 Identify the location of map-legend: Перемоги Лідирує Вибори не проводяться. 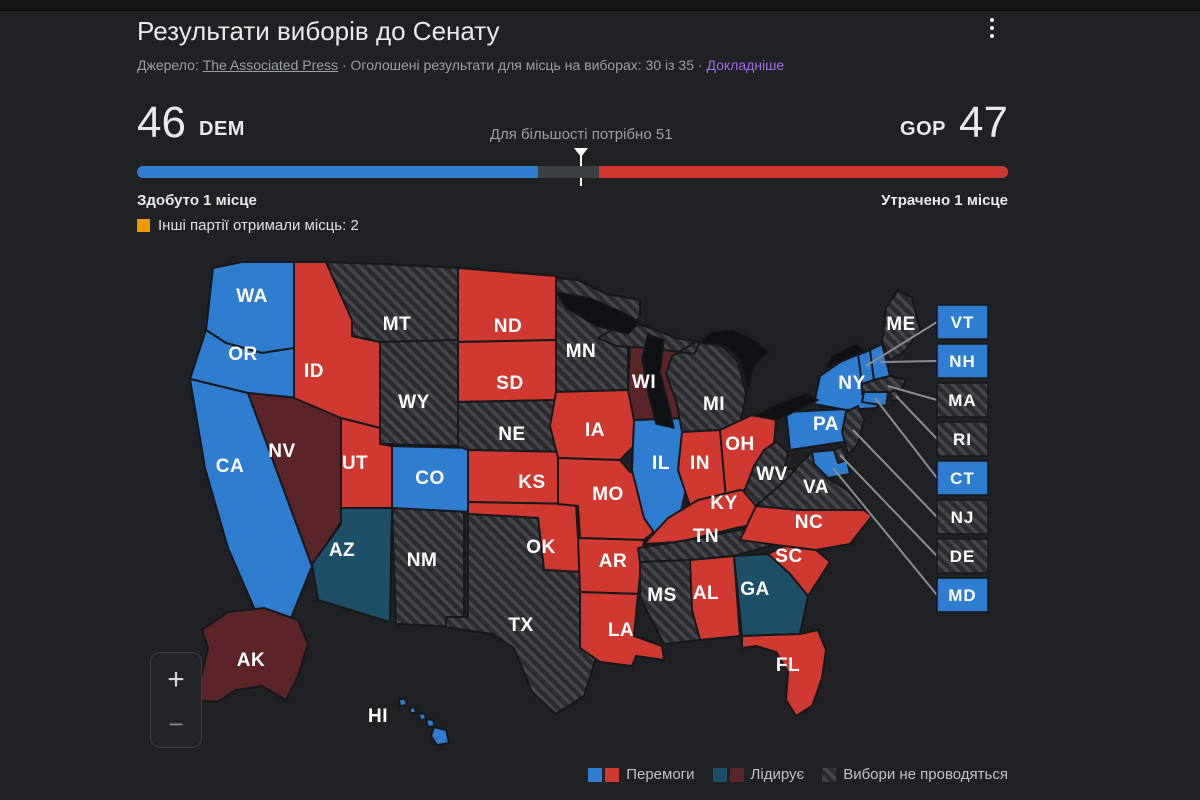
(798, 774).